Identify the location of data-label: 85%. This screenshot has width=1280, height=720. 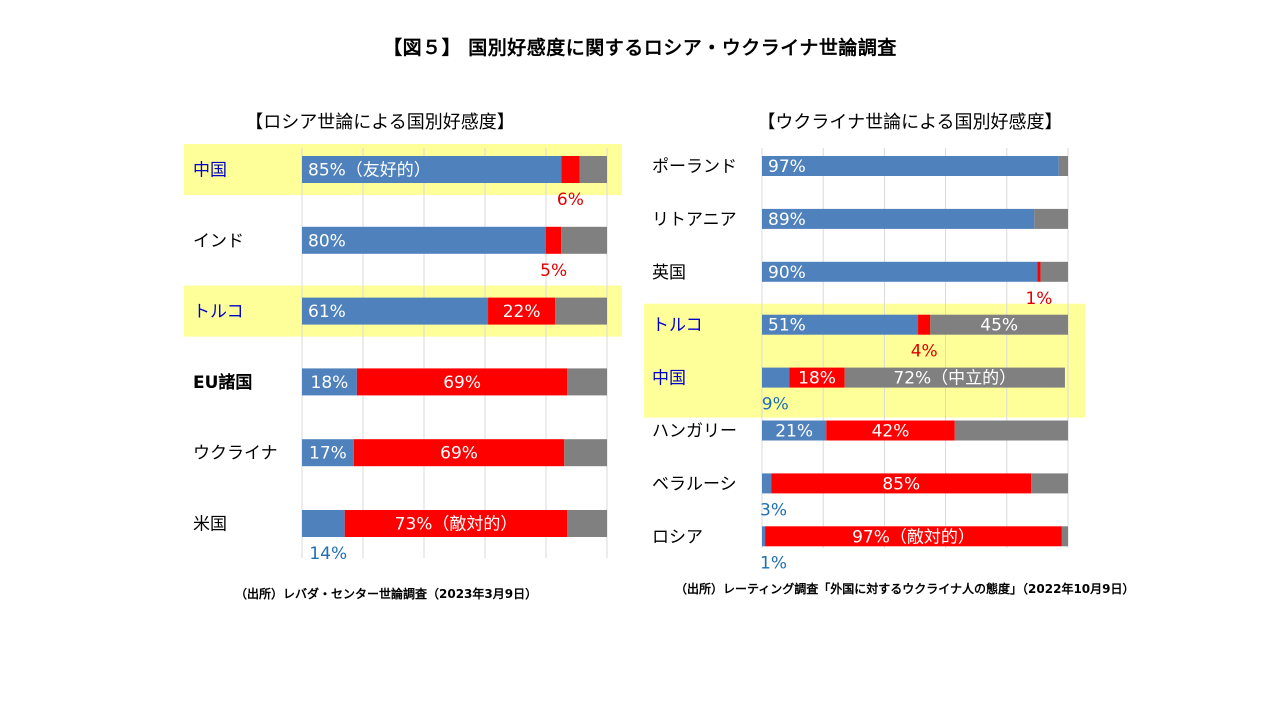
(901, 484).